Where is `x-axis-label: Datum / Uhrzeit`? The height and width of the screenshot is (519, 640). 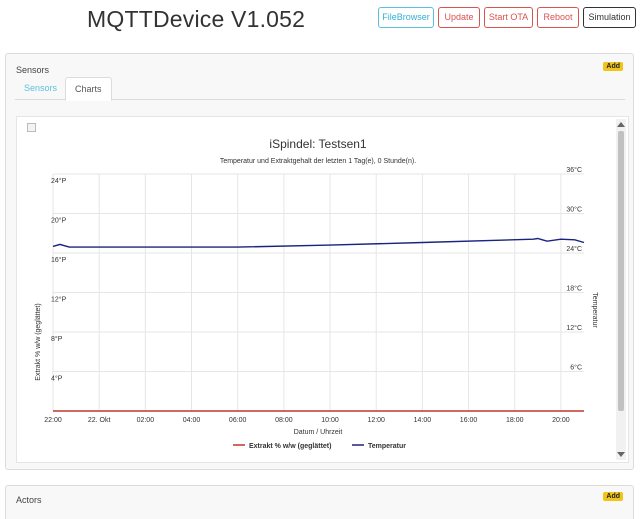 x-axis-label: Datum / Uhrzeit is located at coordinates (318, 432).